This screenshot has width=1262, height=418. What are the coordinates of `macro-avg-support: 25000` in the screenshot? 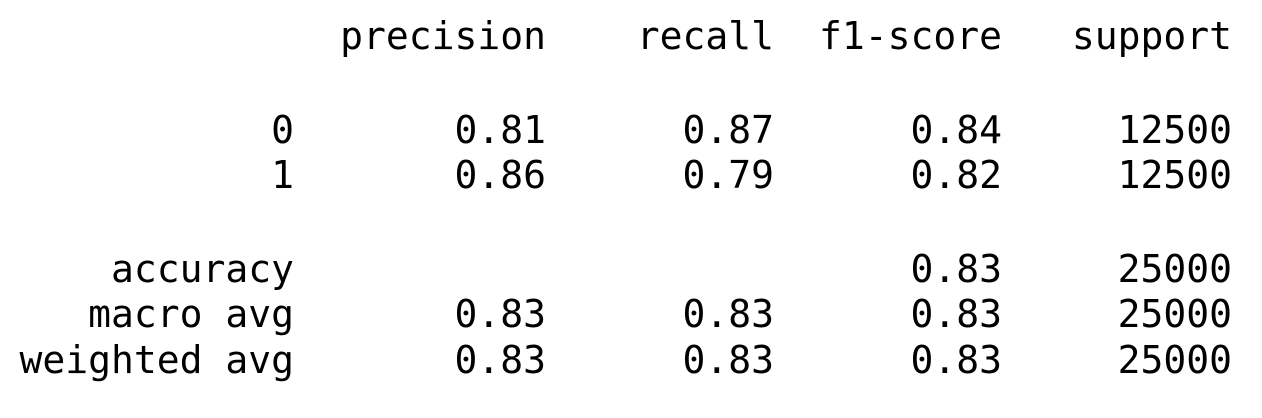 It's located at (1174, 314).